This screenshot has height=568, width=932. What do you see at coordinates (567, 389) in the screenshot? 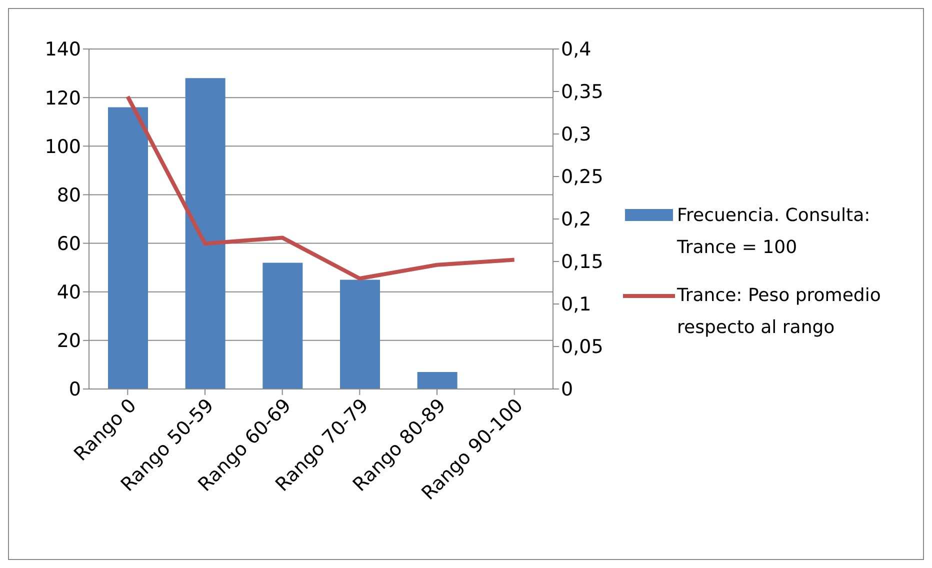
I see `y2-tick-label: 0` at bounding box center [567, 389].